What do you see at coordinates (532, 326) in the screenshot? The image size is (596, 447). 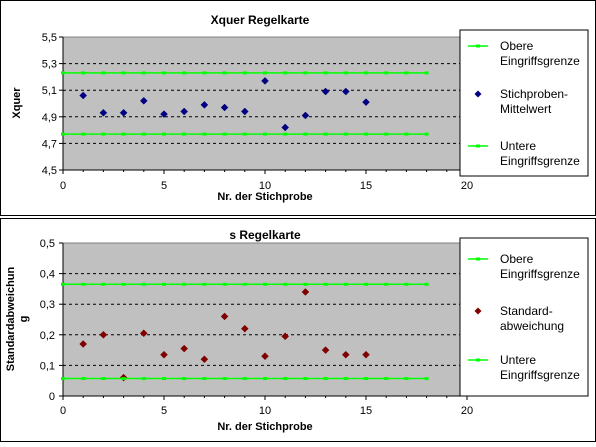 I see `legend-label: abweichung` at bounding box center [532, 326].